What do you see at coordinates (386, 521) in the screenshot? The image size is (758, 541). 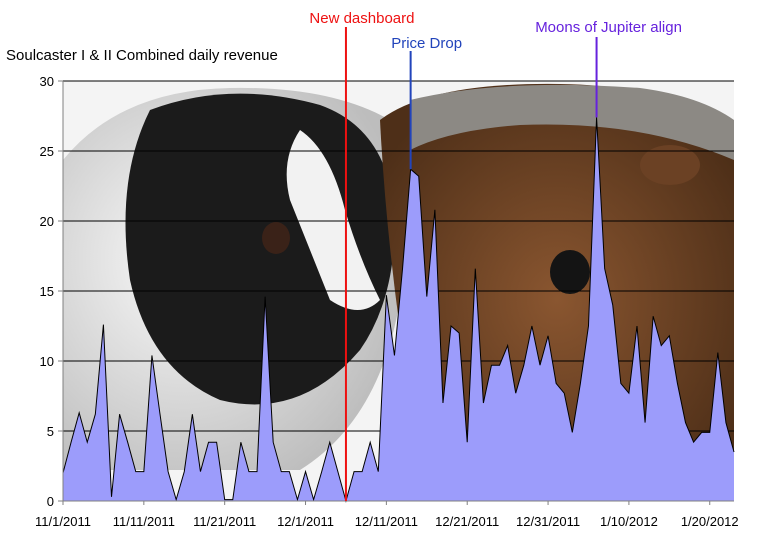 I see `x-tick-label: 12/11/2011` at bounding box center [386, 521].